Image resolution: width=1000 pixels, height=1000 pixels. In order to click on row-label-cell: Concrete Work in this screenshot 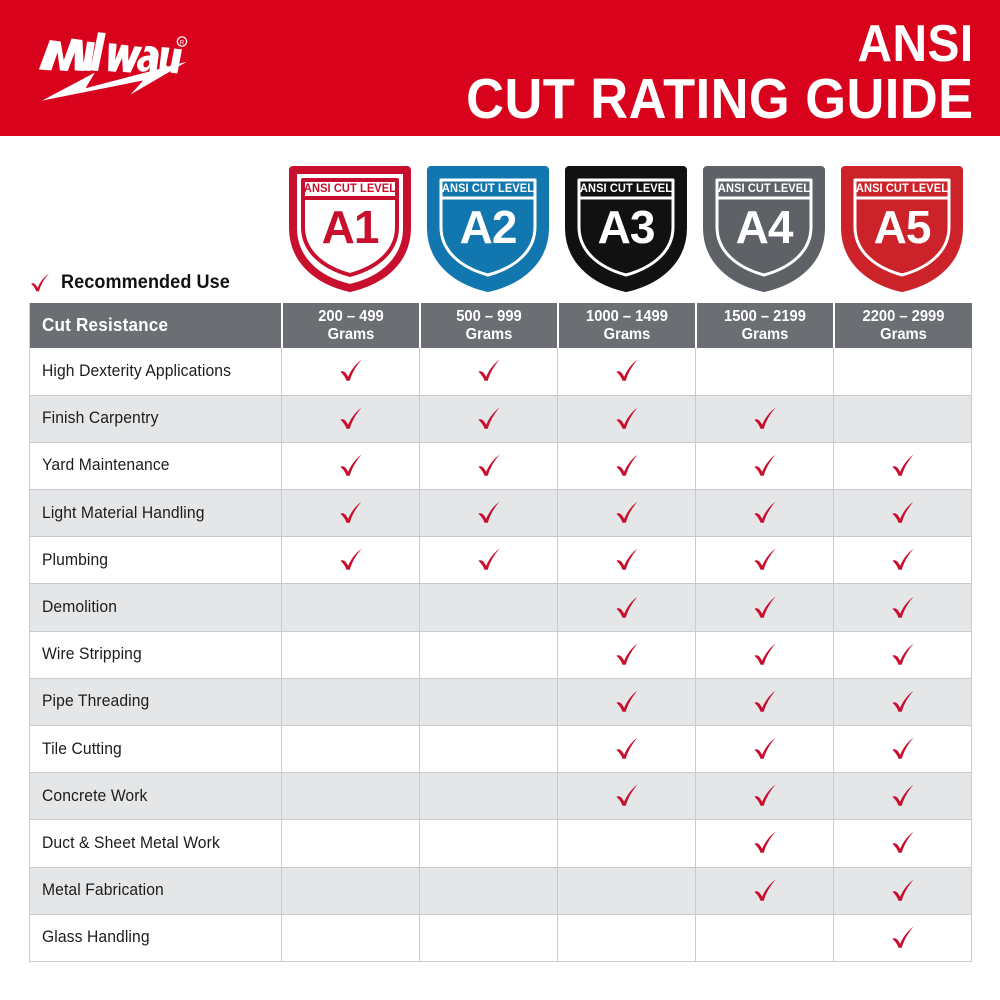, I will do `click(155, 796)`.